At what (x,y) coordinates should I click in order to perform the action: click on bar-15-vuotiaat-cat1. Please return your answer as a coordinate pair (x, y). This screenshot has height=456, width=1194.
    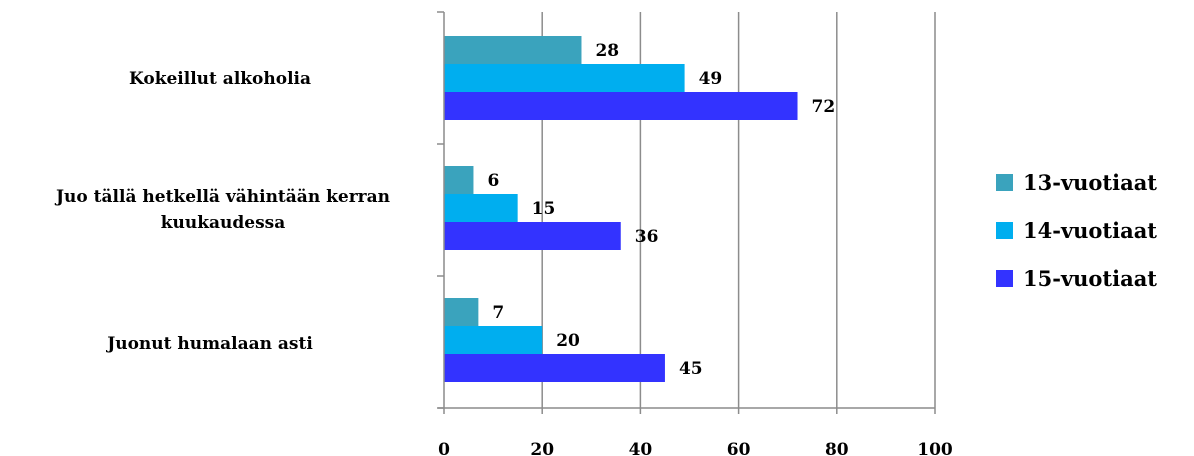
    Looking at the image, I should click on (532, 236).